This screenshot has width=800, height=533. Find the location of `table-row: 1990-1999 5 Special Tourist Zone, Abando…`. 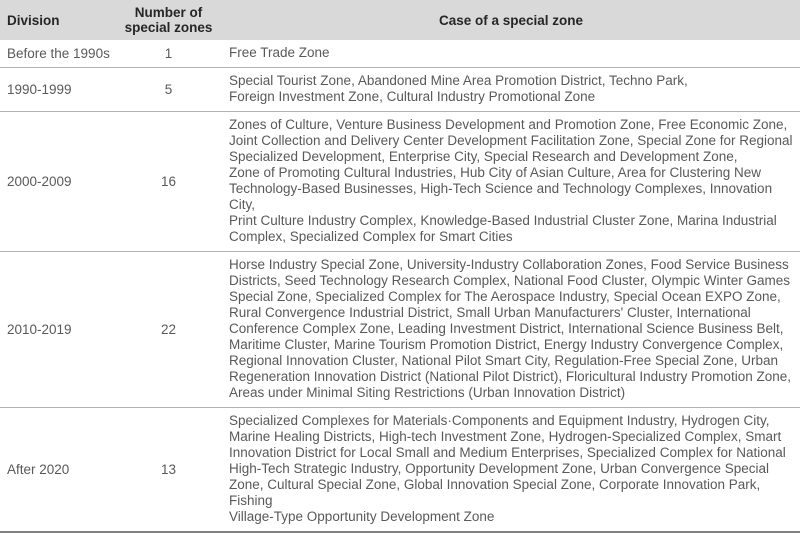

table-row: 1990-1999 5 Special Tourist Zone, Abando… is located at coordinates (400, 90).